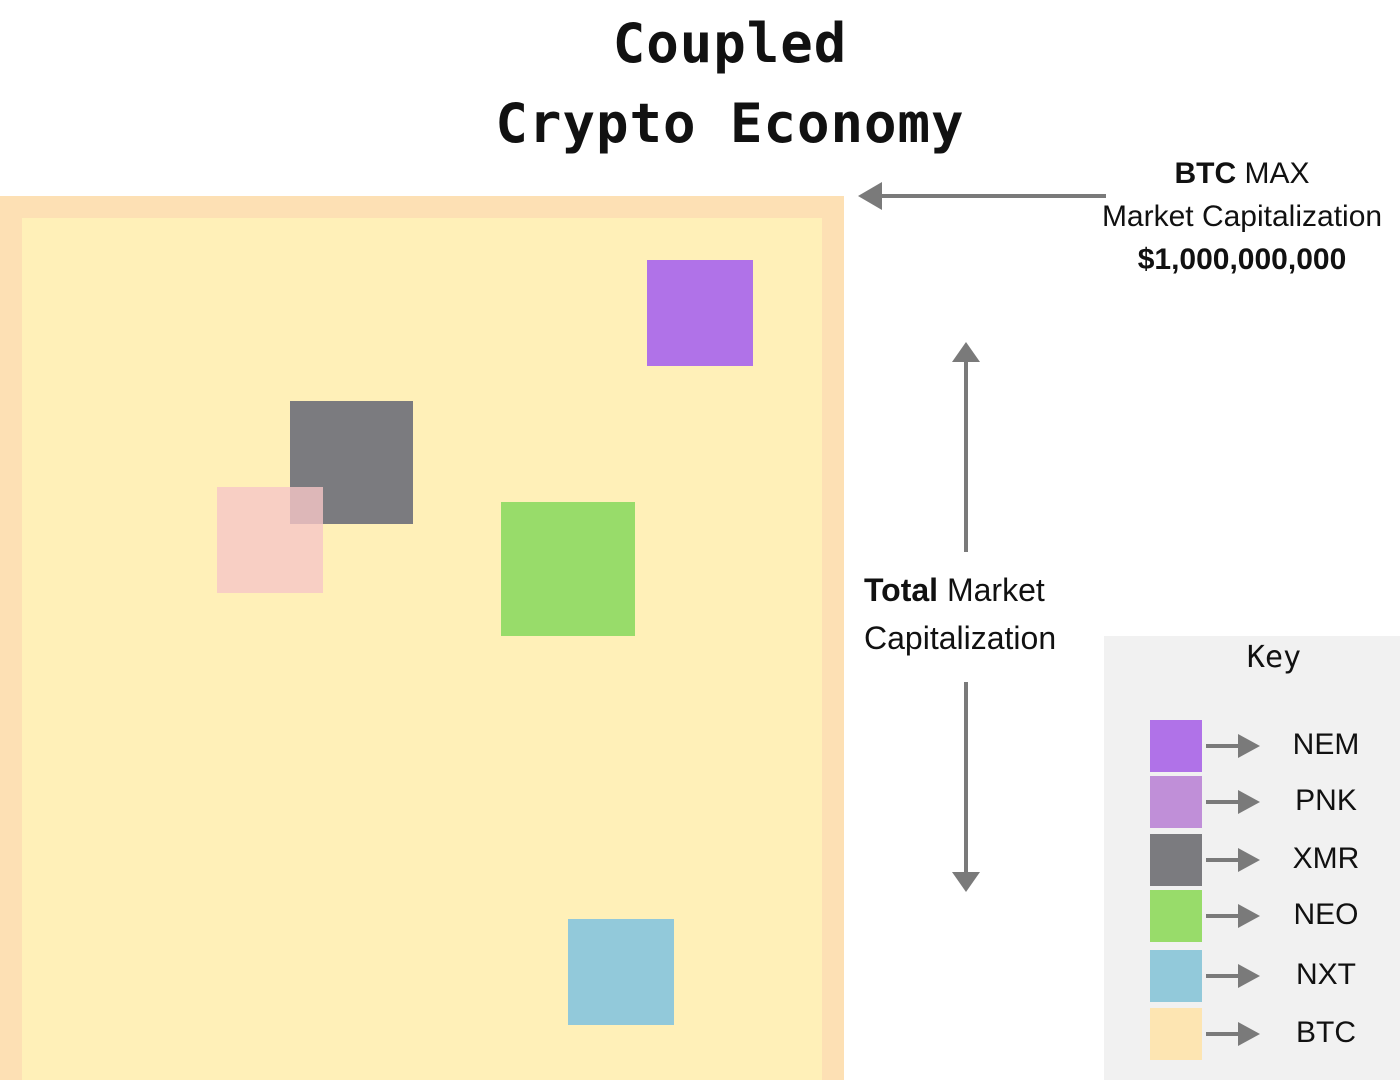 The image size is (1400, 1080). Describe the element at coordinates (1326, 800) in the screenshot. I see `key-label-pnk: PNK` at that location.